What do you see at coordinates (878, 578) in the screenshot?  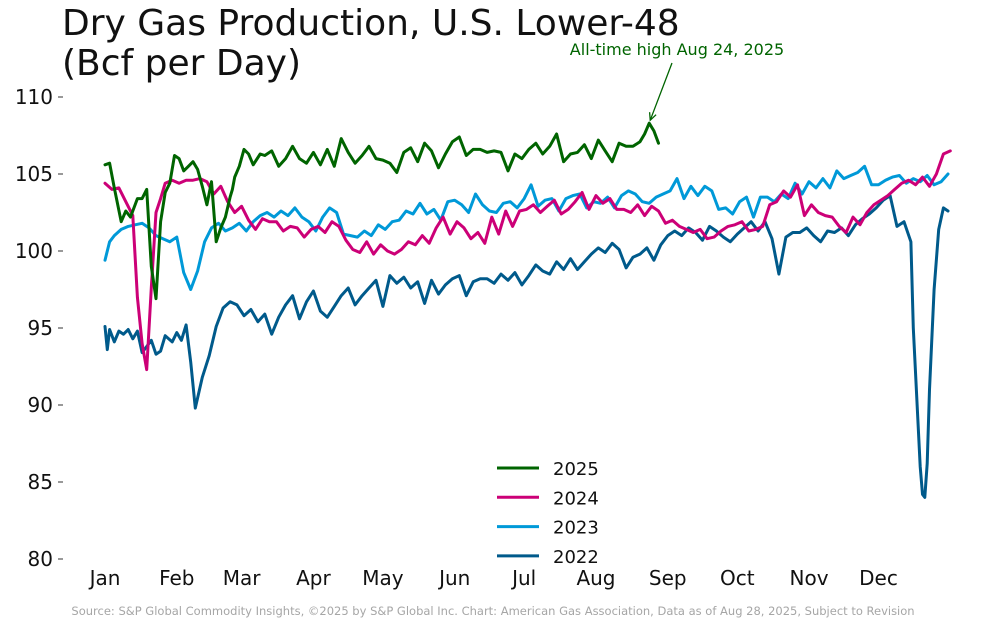 I see `x-tick-label: Dec` at bounding box center [878, 578].